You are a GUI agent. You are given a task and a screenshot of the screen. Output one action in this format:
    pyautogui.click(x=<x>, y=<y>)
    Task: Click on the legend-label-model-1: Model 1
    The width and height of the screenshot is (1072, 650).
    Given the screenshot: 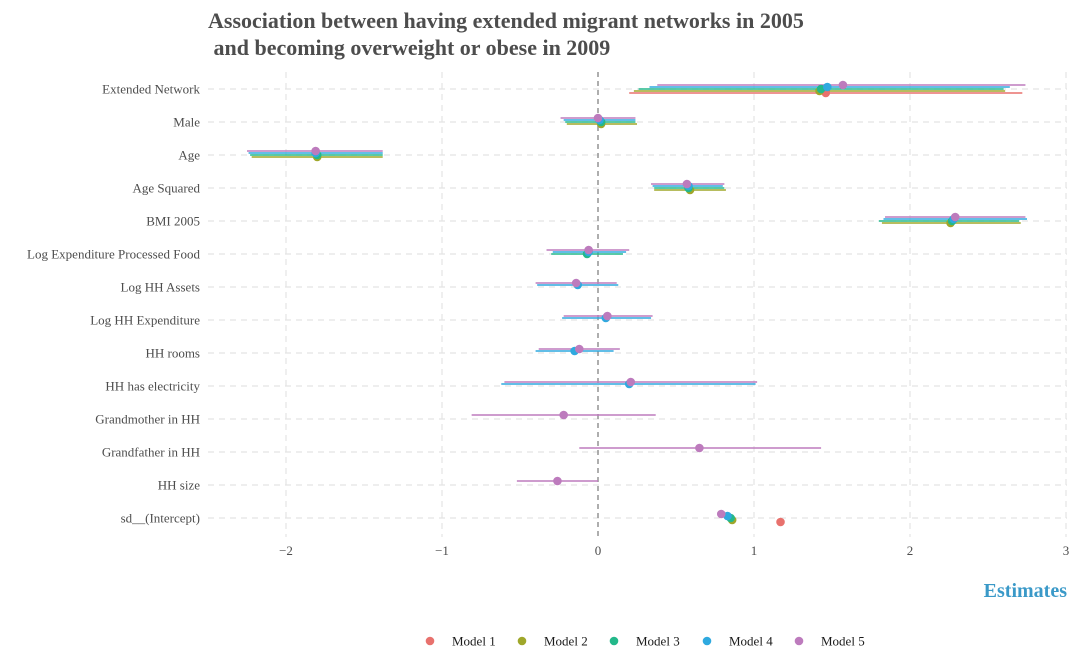 What is the action you would take?
    pyautogui.click(x=474, y=641)
    